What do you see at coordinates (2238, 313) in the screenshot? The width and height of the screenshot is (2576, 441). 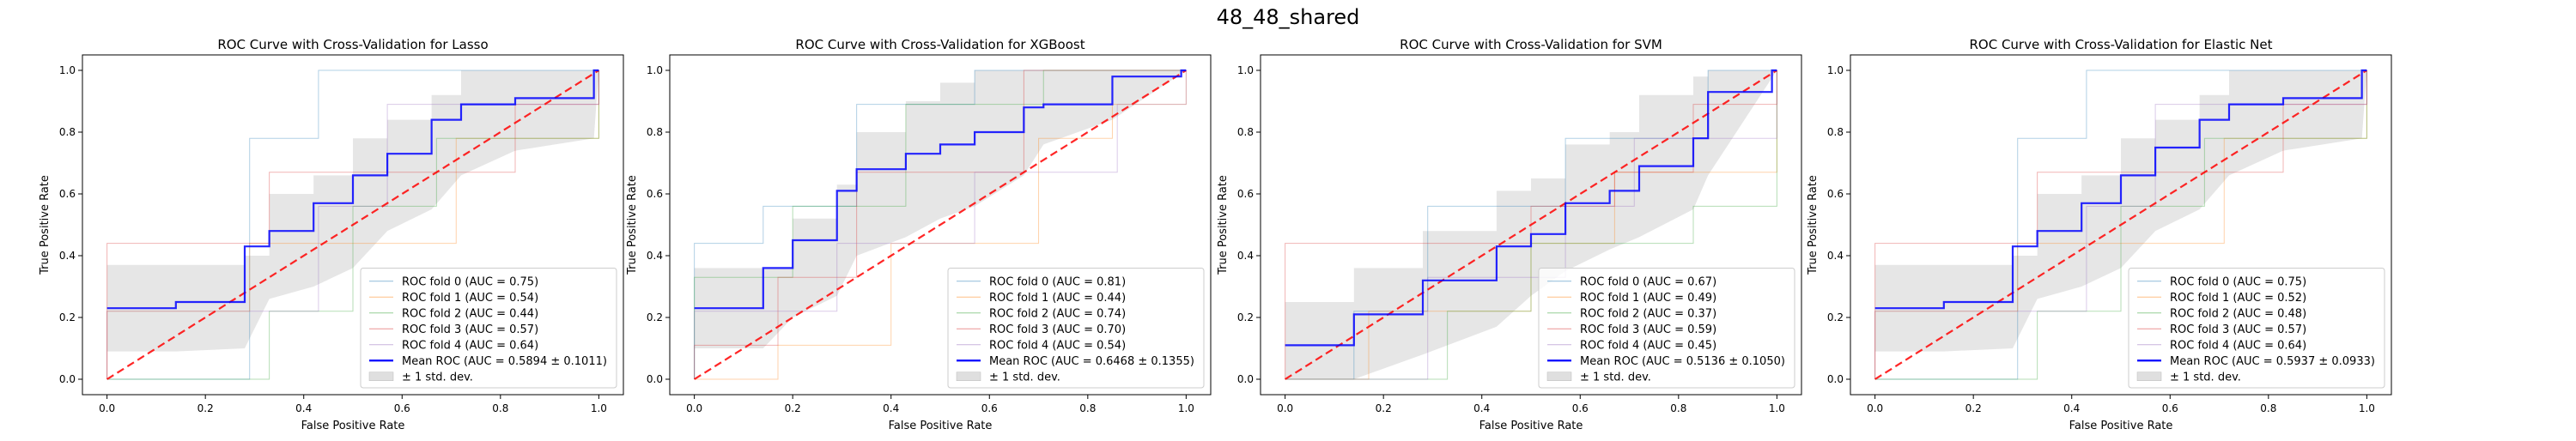 I see `legend-entry-label: ROC fold 2 (AUC = 0.48)` at bounding box center [2238, 313].